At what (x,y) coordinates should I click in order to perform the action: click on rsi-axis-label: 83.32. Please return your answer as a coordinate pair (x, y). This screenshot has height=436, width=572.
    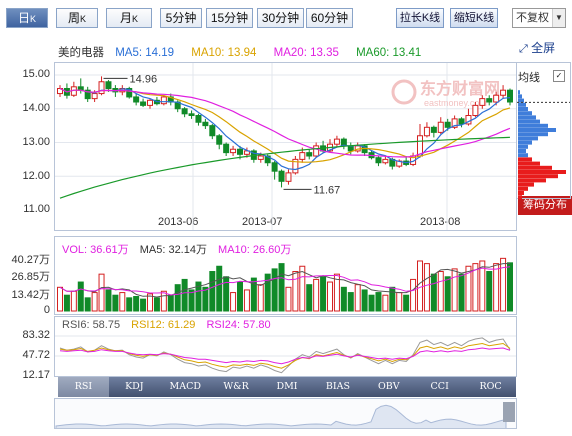
    Looking at the image, I should click on (36, 335).